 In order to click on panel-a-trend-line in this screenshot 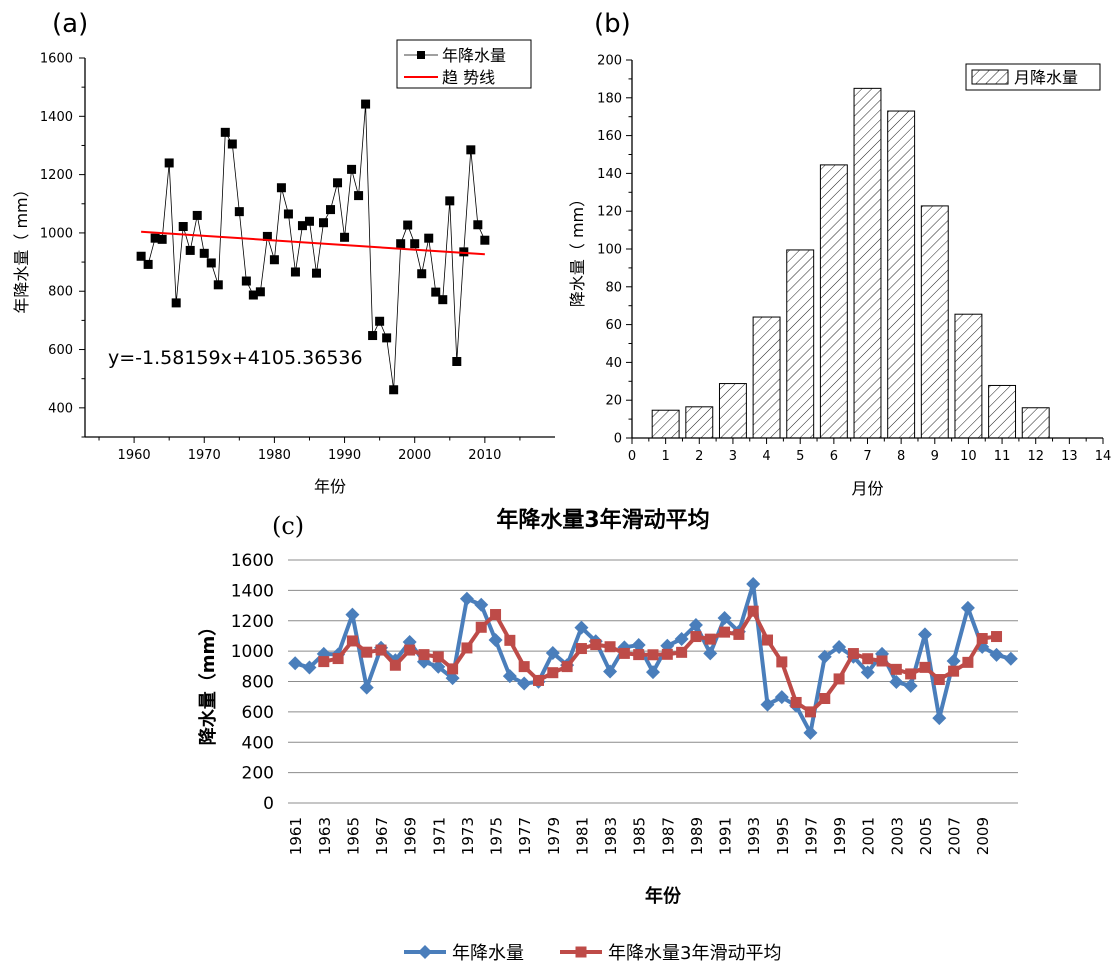, I will do `click(313, 243)`.